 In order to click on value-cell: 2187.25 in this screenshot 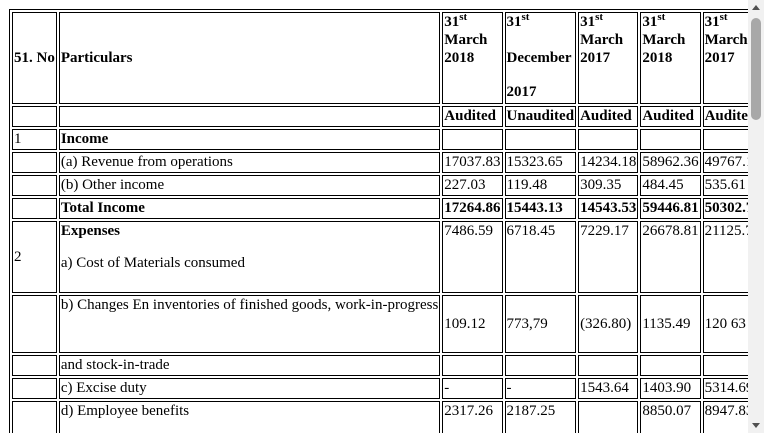, I will do `click(540, 417)`.